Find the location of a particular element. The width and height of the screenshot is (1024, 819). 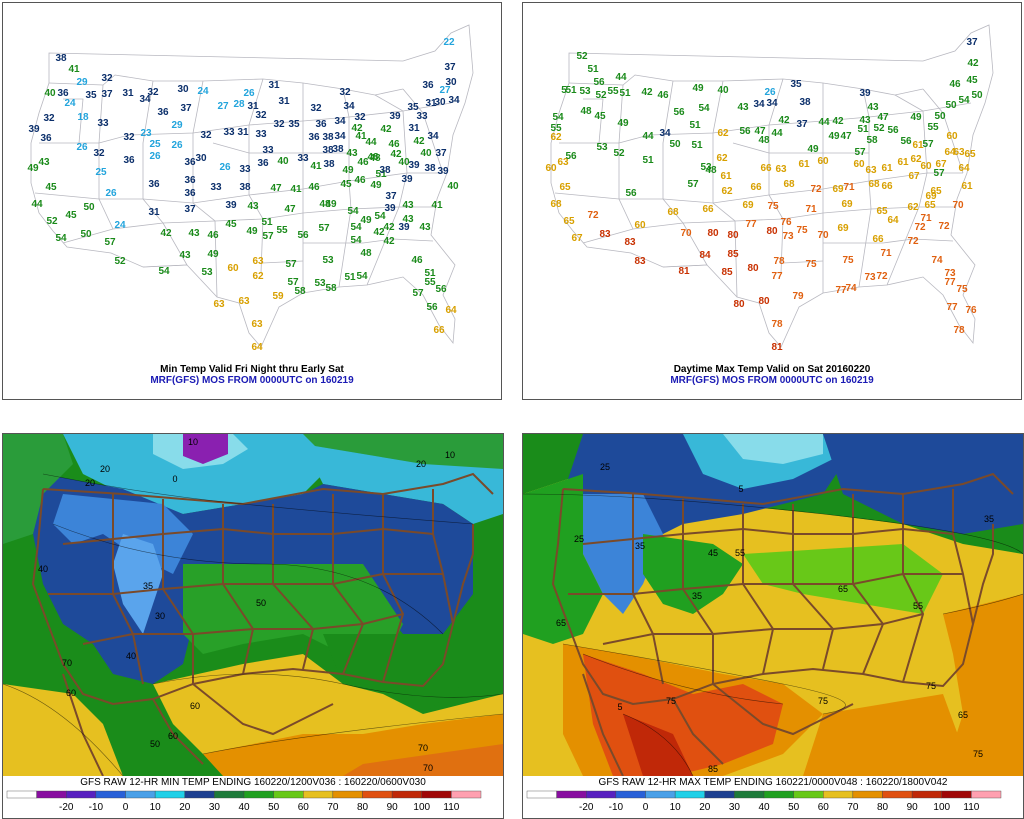

station-value: 50 is located at coordinates (675, 144).